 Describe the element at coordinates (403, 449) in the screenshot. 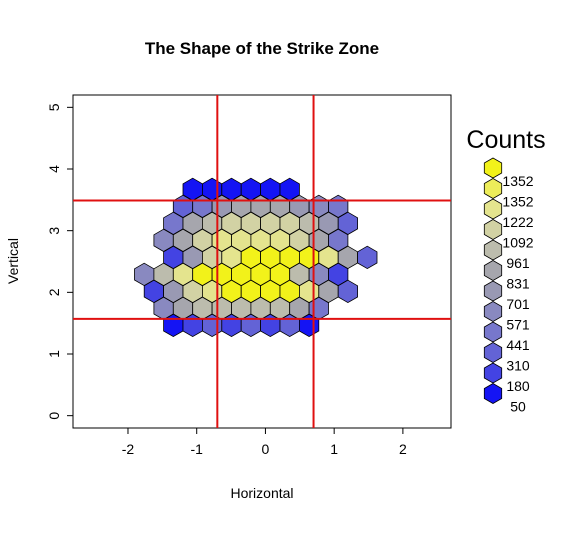

I see `x-tick-label: 2` at that location.